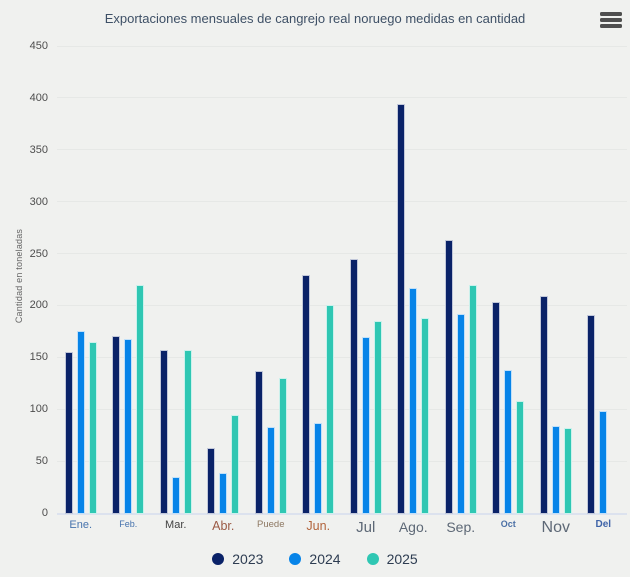 Image resolution: width=630 pixels, height=577 pixels. Describe the element at coordinates (567, 470) in the screenshot. I see `bar-2025-nov` at that location.